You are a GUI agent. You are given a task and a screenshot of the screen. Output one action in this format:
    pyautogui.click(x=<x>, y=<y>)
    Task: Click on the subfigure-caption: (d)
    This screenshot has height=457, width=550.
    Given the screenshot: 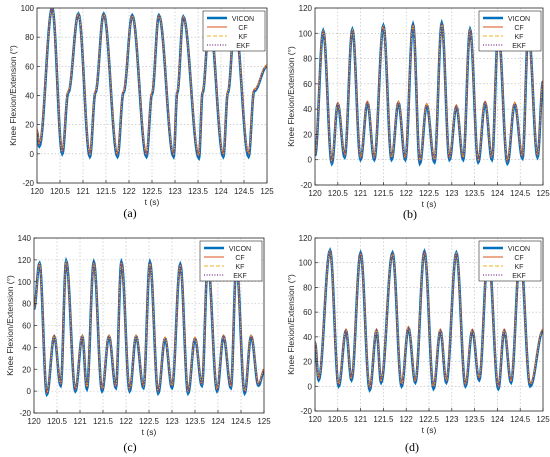 What is the action you would take?
    pyautogui.click(x=412, y=447)
    